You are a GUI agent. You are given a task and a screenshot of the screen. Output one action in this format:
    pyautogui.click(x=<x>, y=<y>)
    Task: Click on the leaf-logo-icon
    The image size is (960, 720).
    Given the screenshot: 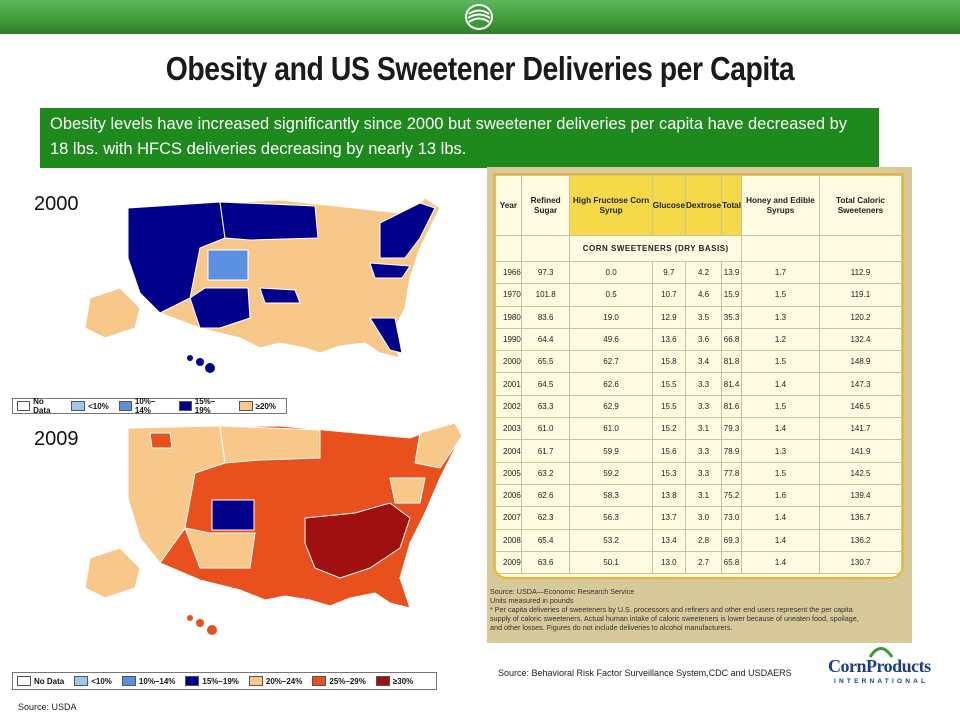 What is the action you would take?
    pyautogui.click(x=479, y=17)
    